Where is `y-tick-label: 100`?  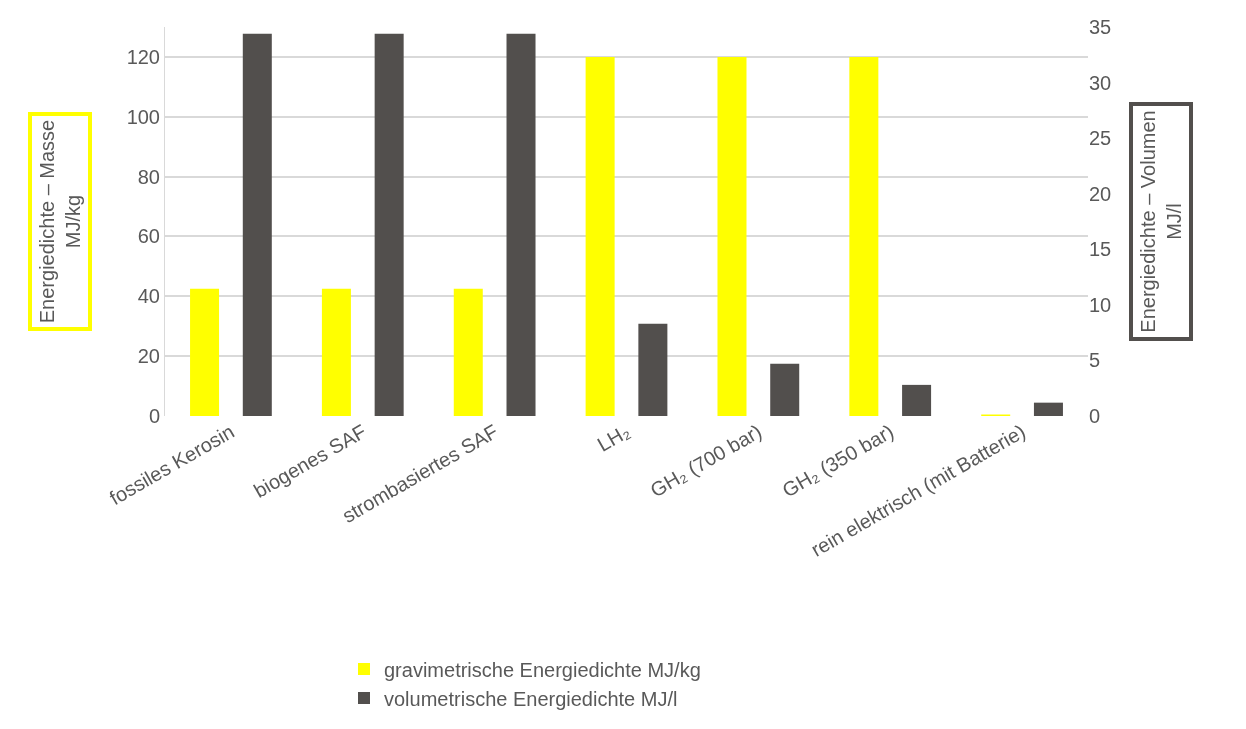 y-tick-label: 100 is located at coordinates (143, 116).